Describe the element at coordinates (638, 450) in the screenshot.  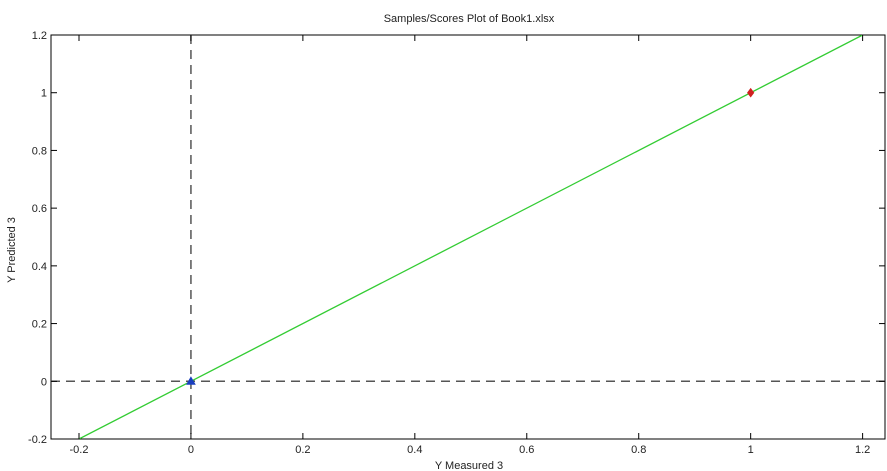
I see `x-tick-label: 0.8` at that location.